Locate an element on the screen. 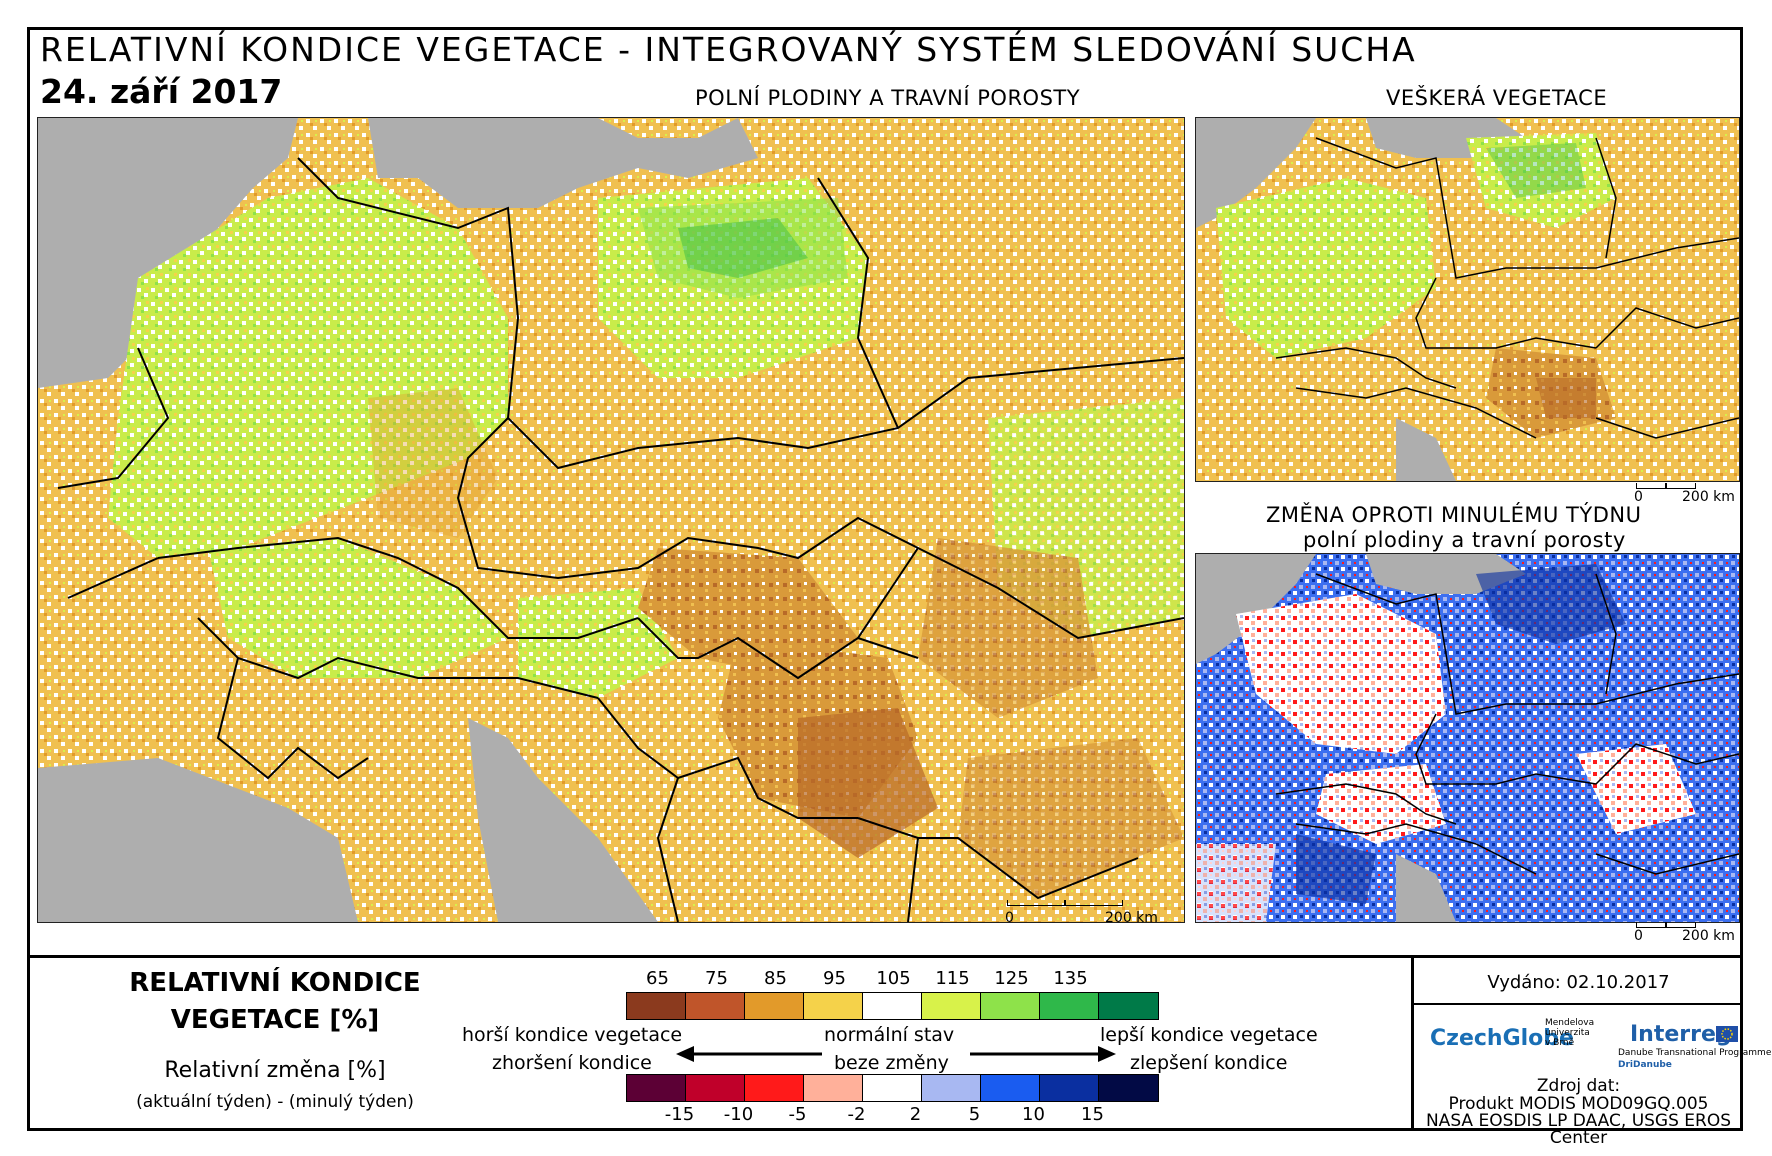 This screenshot has height=1156, width=1772. change-tick: -2 is located at coordinates (856, 1114).